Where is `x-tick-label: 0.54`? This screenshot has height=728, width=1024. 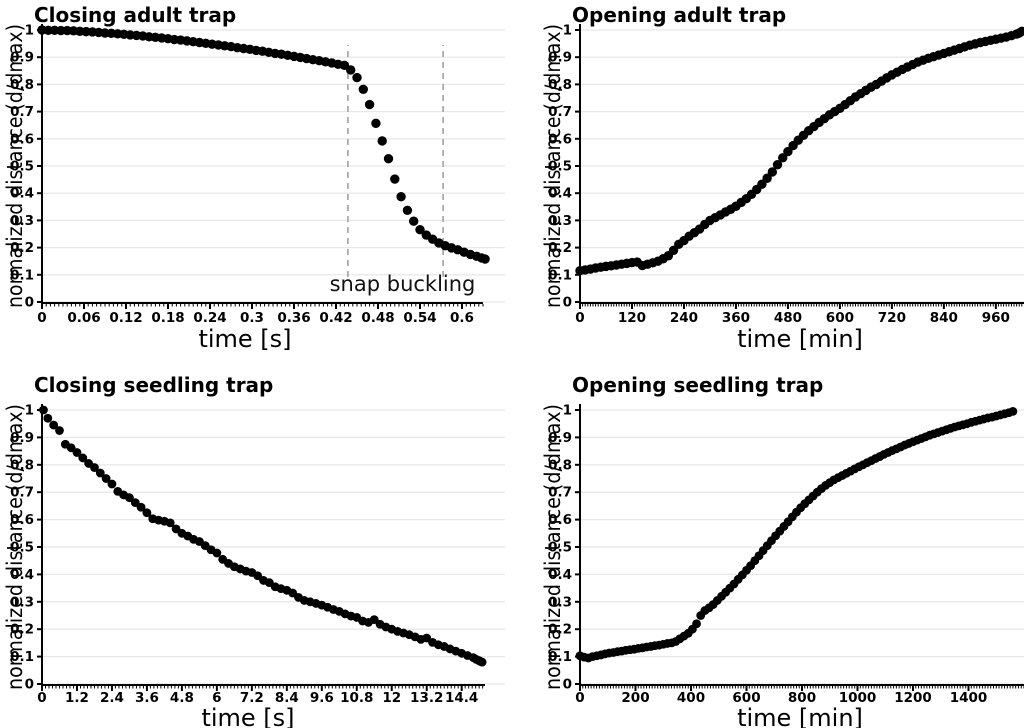 x-tick-label: 0.54 is located at coordinates (419, 318).